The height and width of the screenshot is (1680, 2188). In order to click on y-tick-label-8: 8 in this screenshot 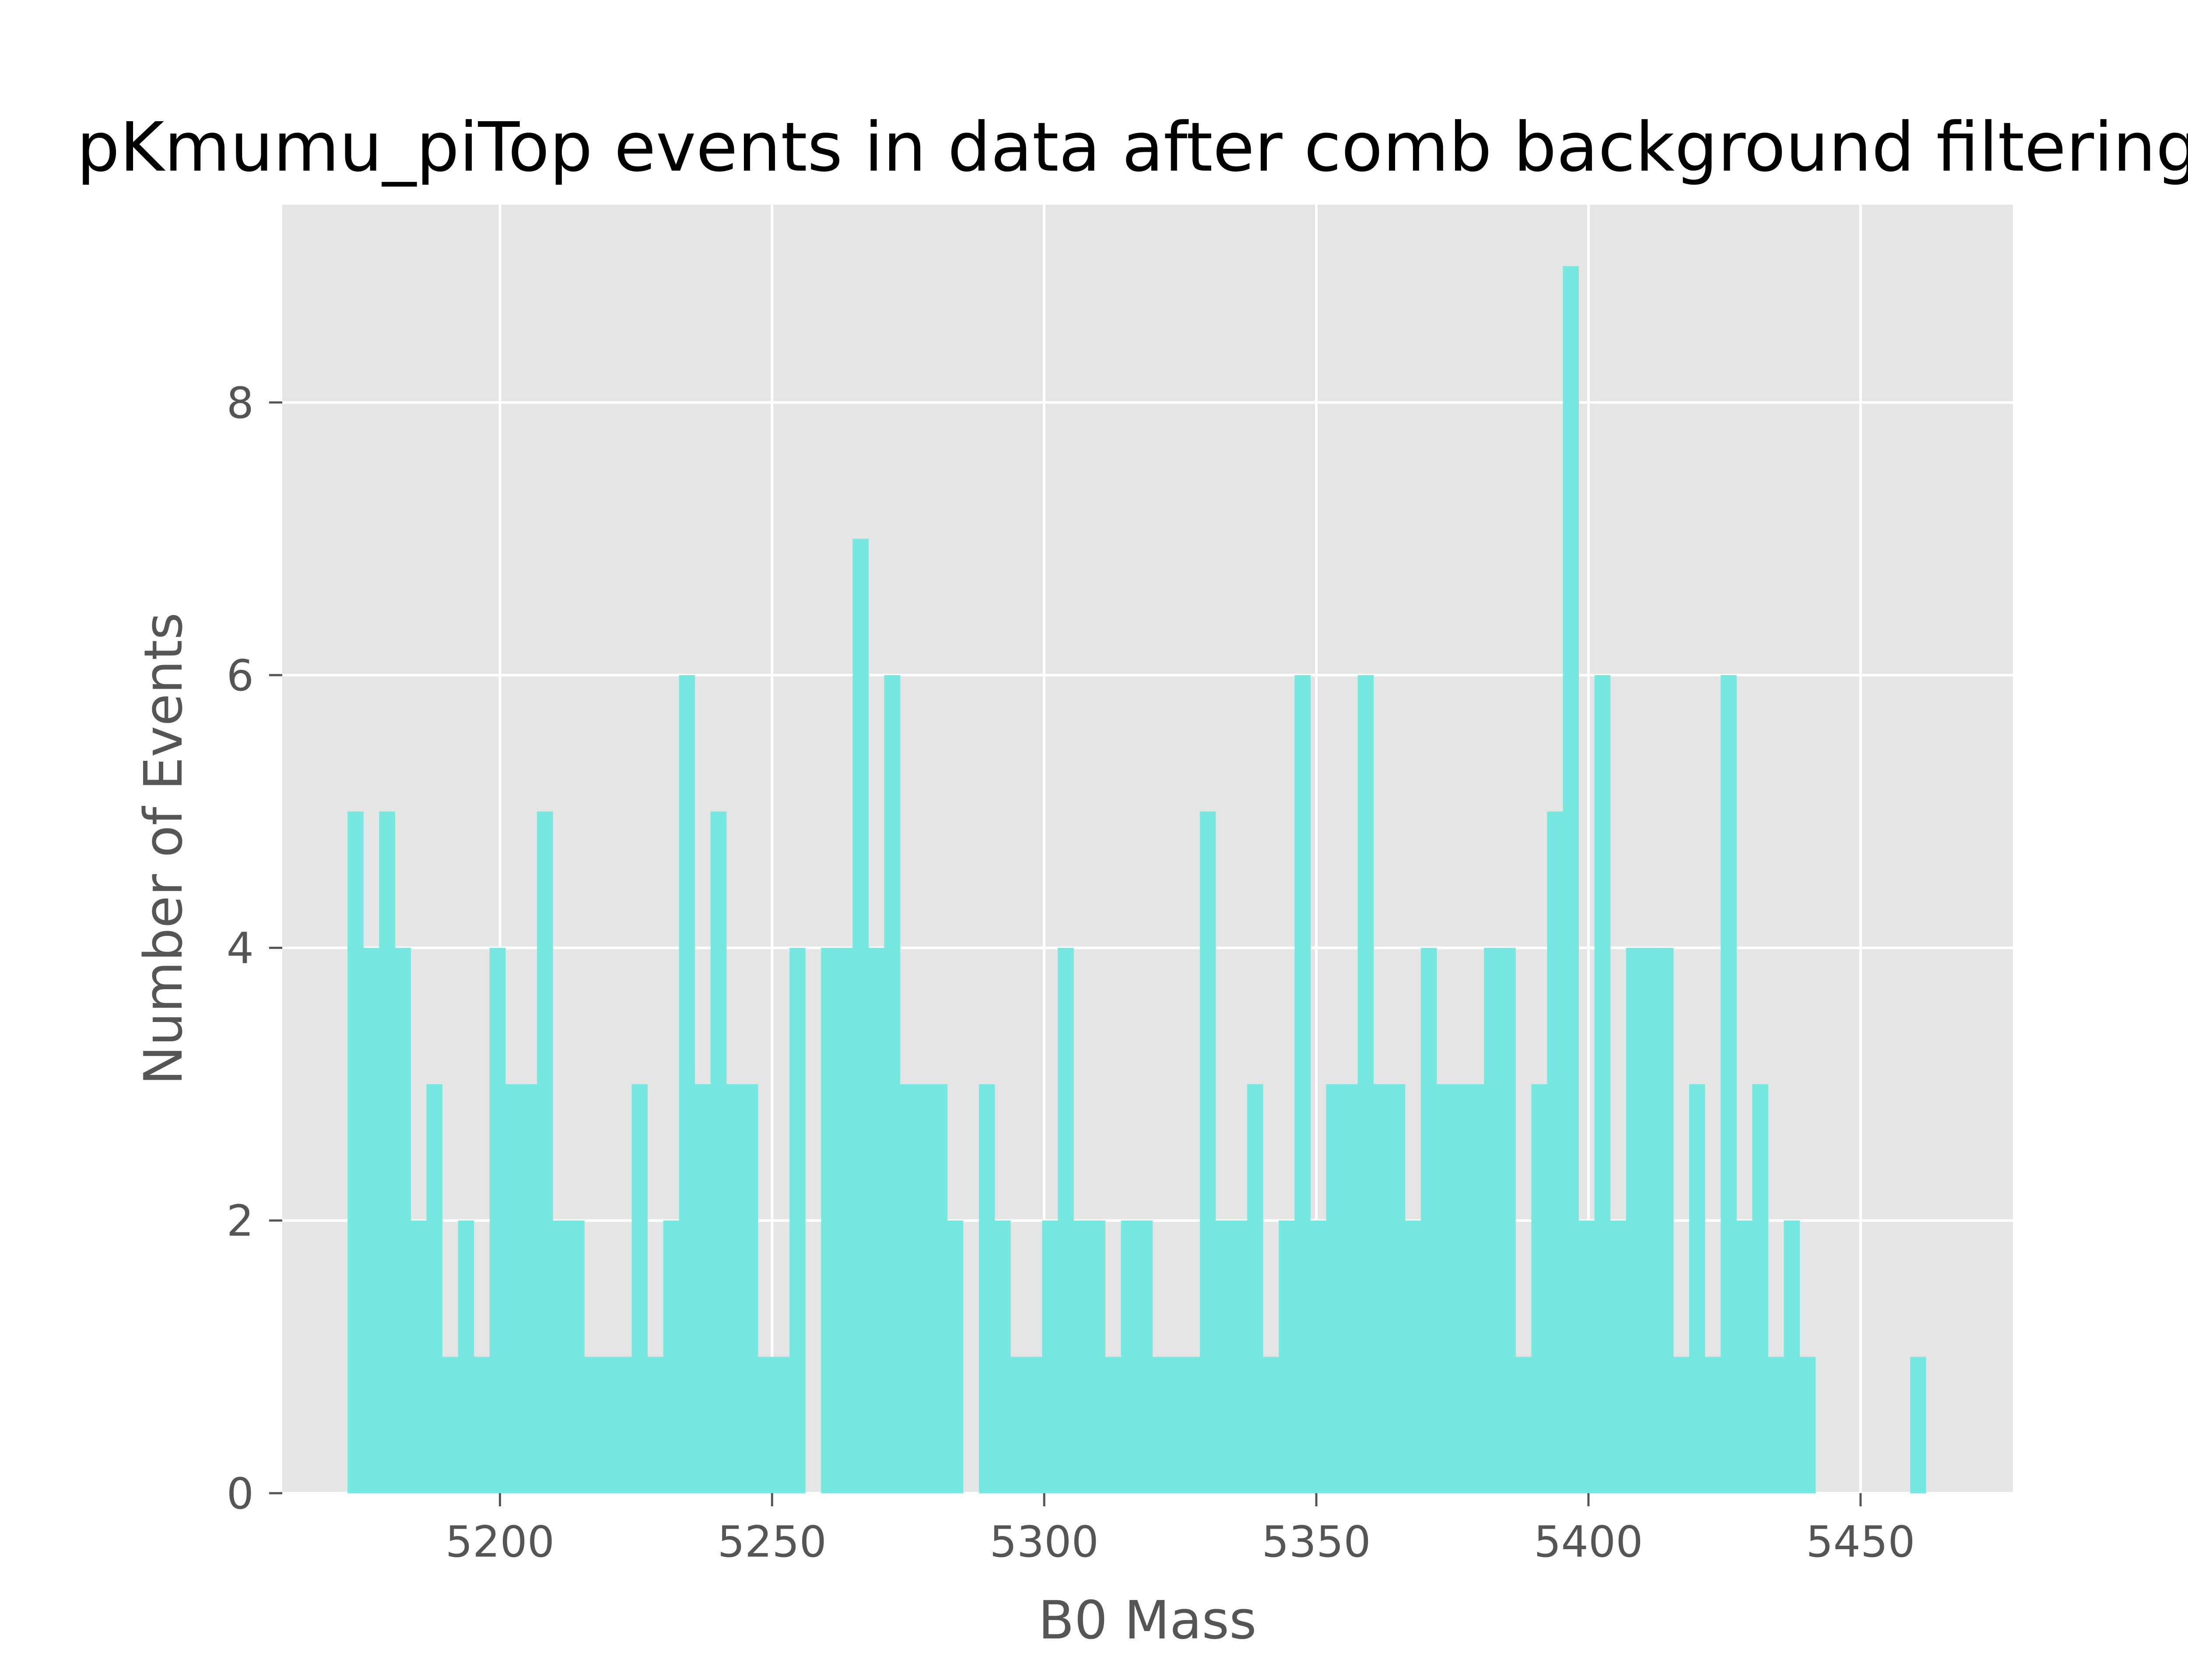, I will do `click(241, 403)`.